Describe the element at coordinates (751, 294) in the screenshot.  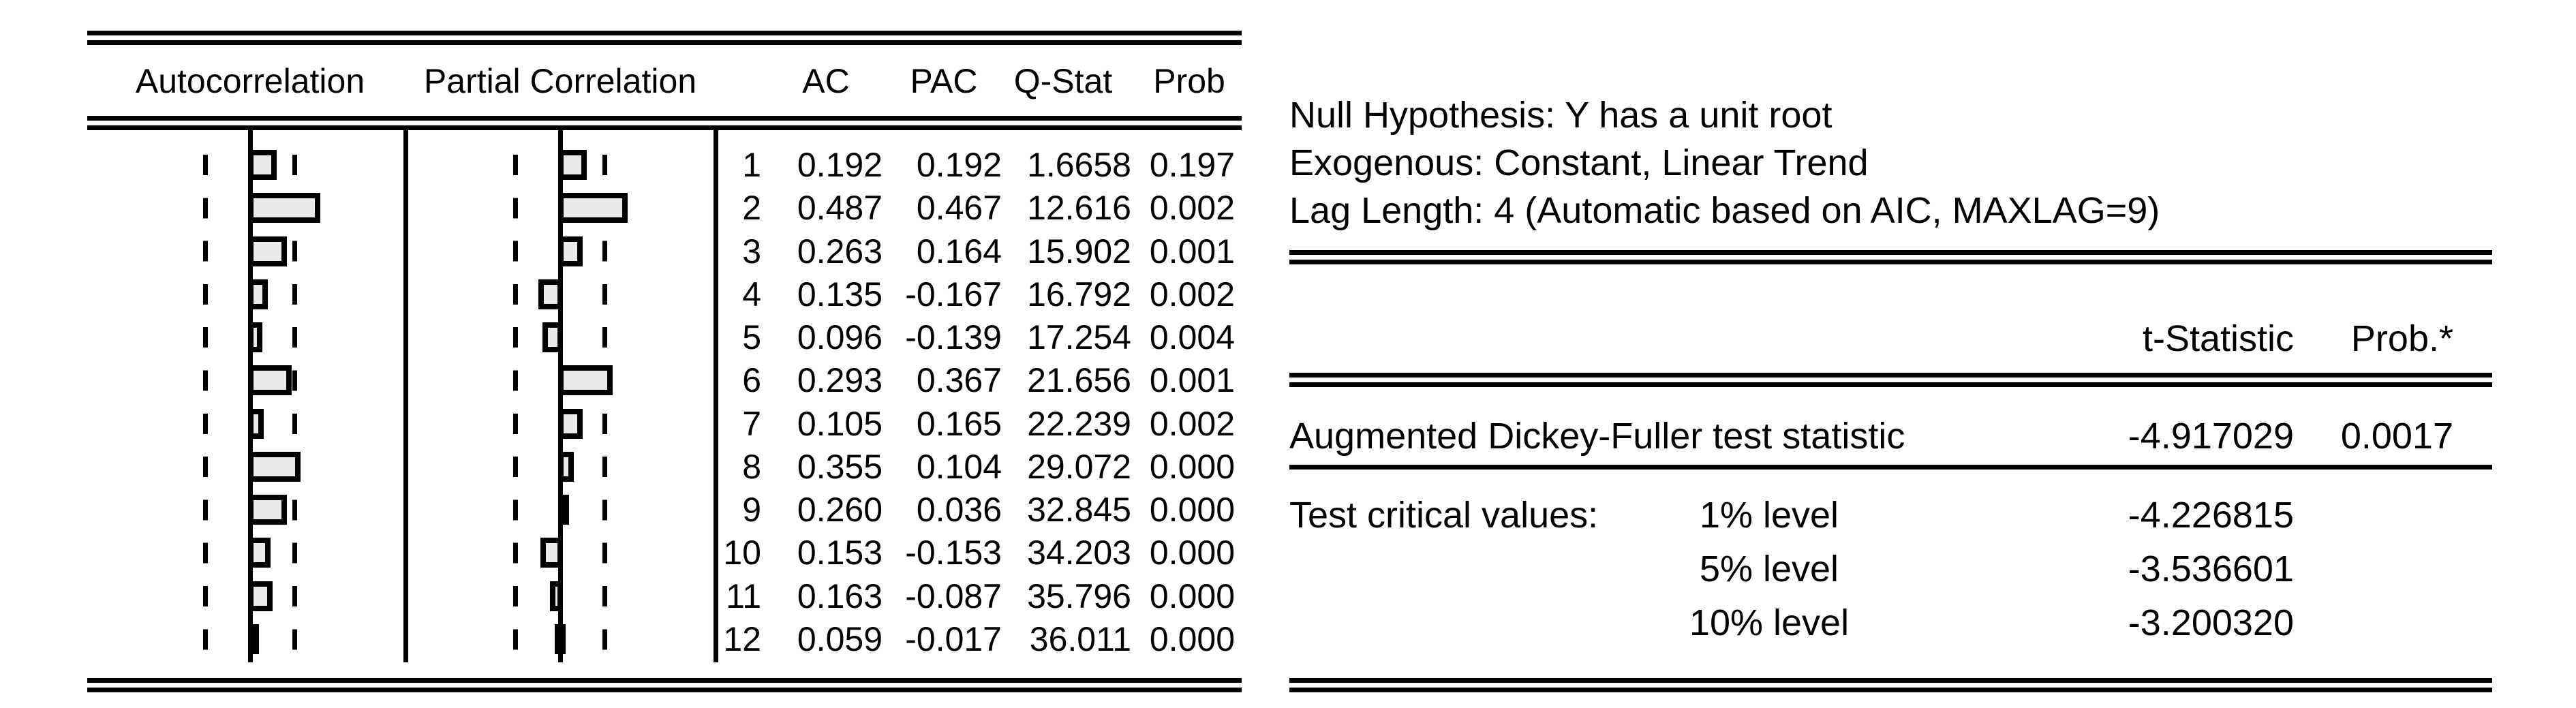
I see `cell-lag: 4` at that location.